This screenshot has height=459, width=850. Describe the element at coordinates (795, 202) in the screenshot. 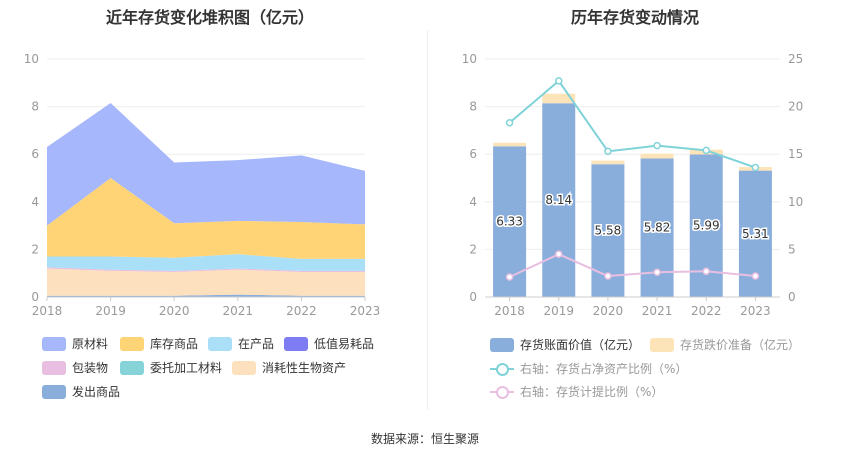

I see `y2-tick-label: 10` at that location.